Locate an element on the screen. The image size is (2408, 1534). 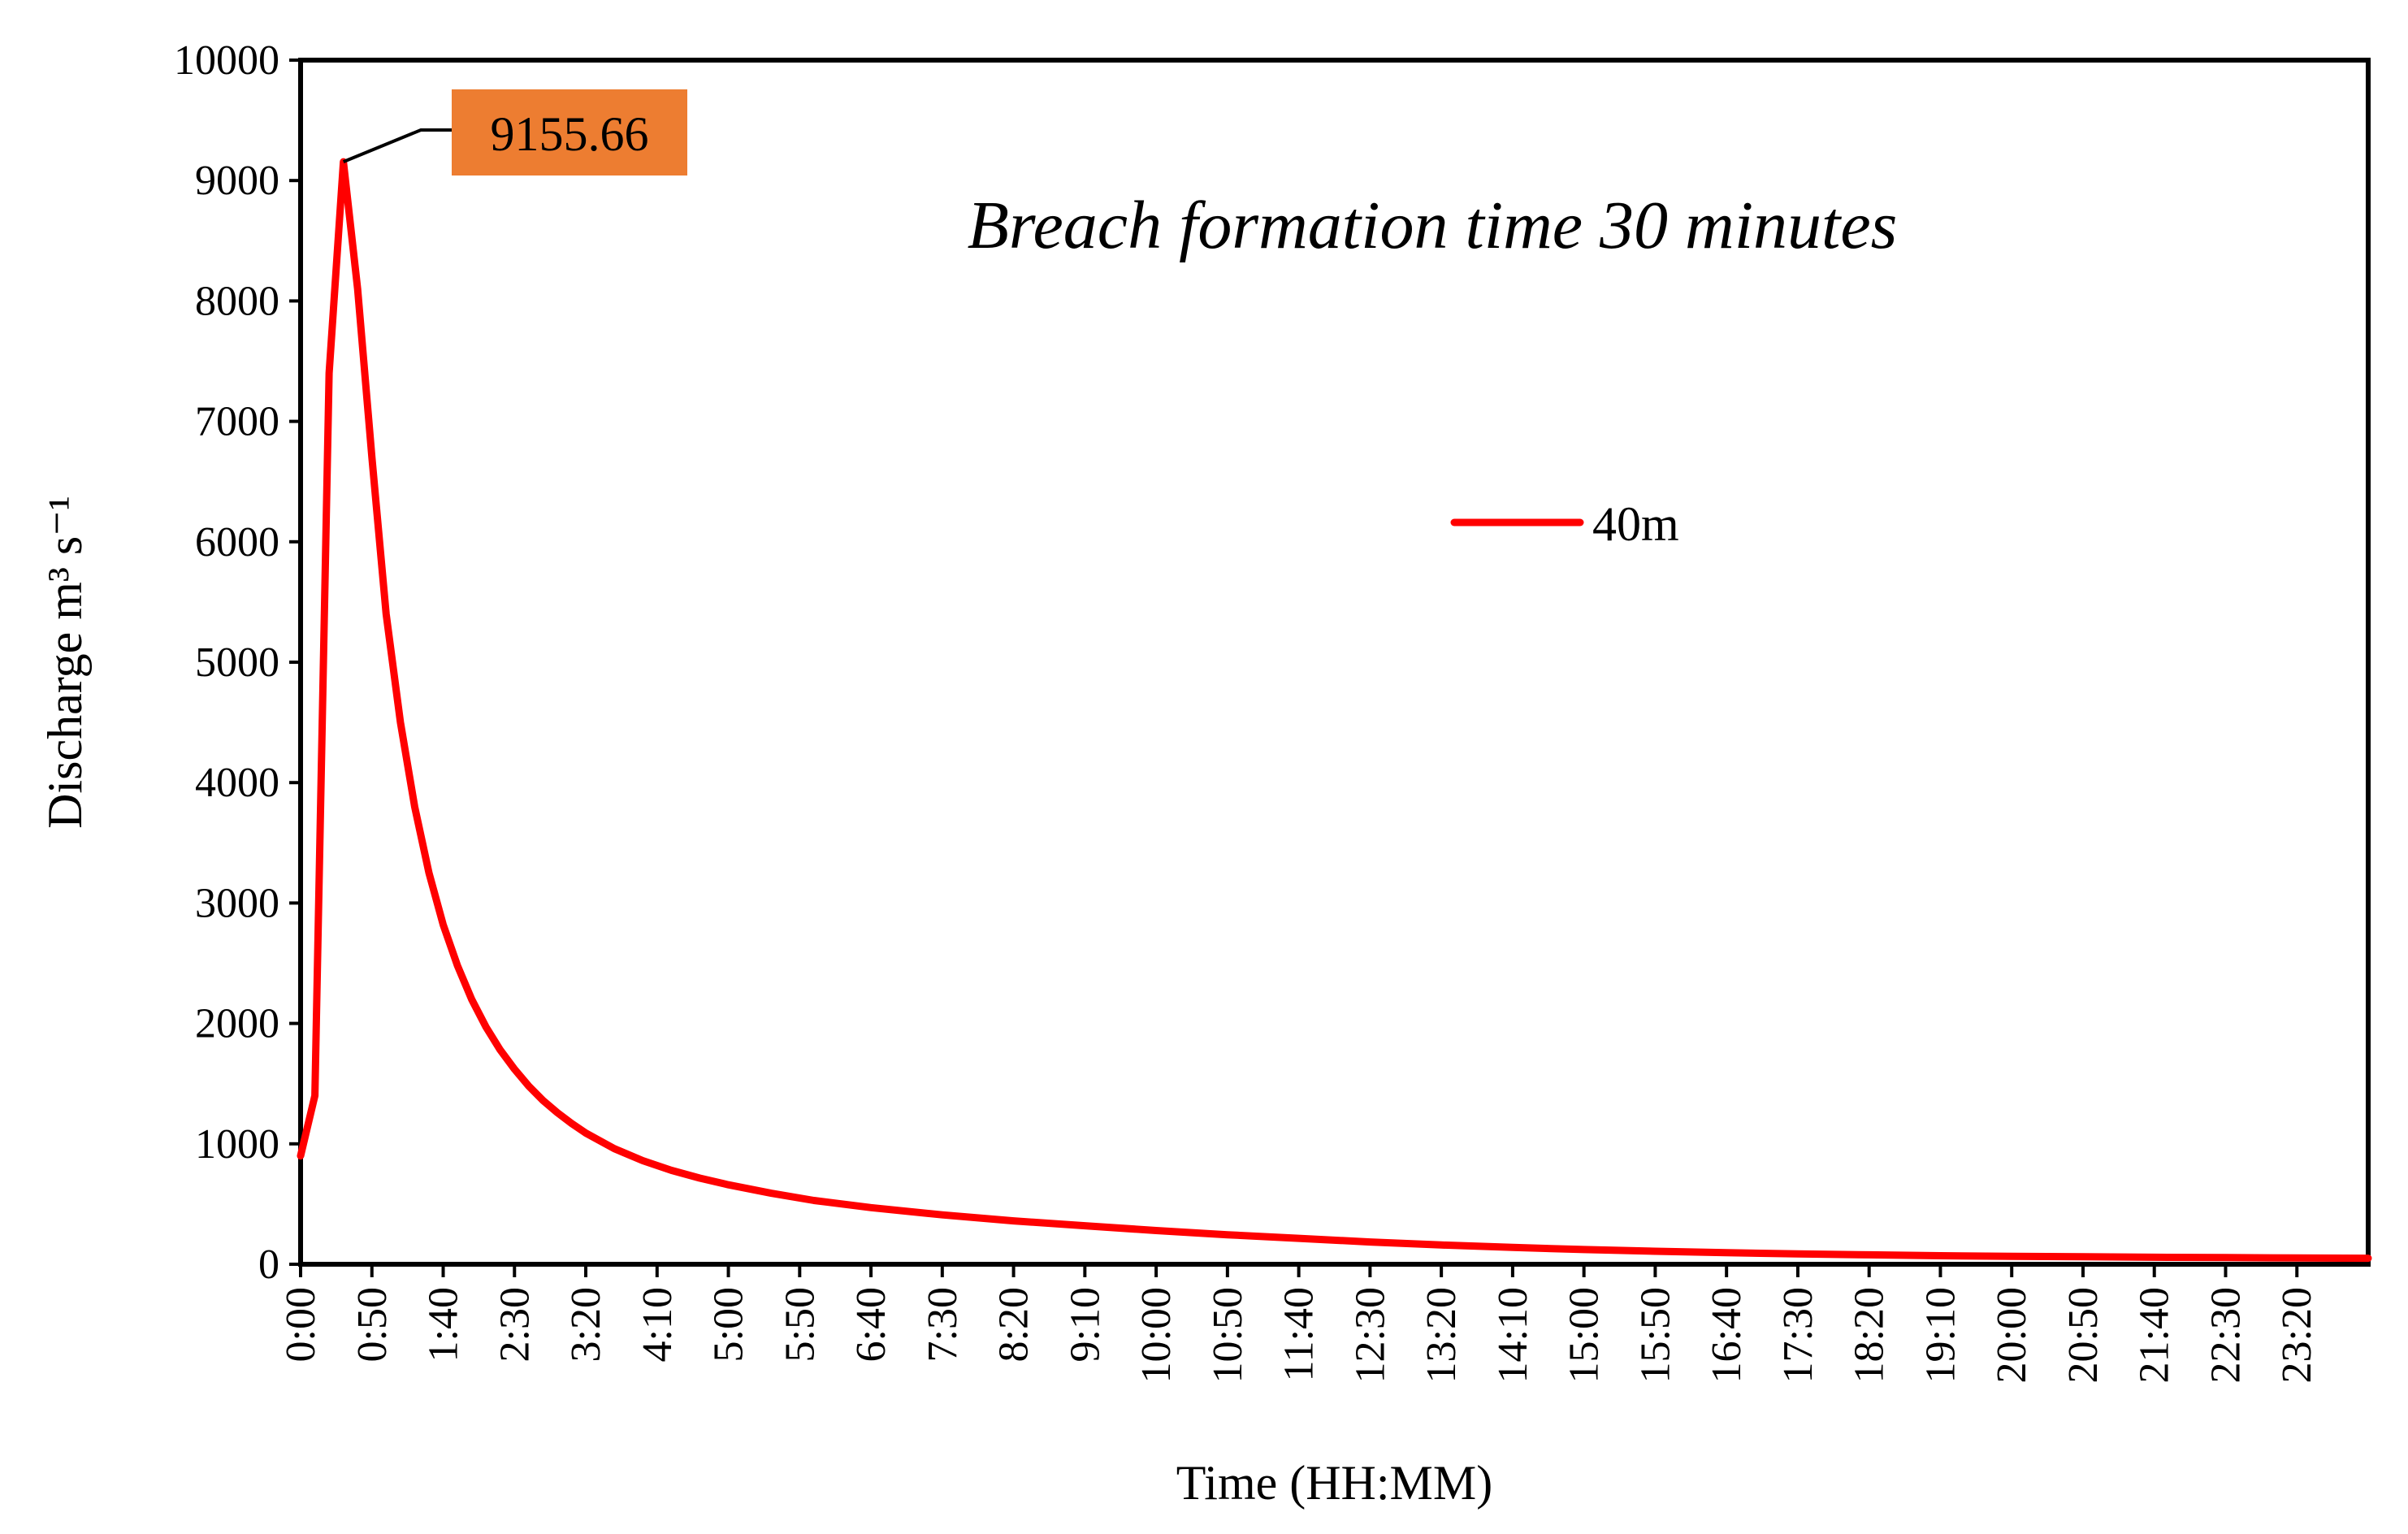
x-tick-label: 19:10 is located at coordinates (1940, 1335).